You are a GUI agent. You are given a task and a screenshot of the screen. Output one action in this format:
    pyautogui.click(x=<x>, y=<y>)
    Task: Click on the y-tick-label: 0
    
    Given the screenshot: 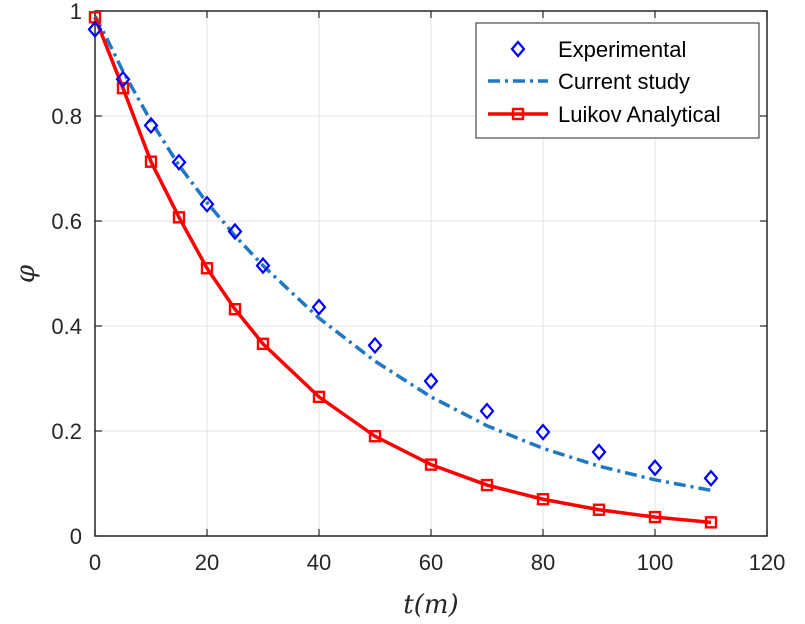 What is the action you would take?
    pyautogui.click(x=76, y=536)
    